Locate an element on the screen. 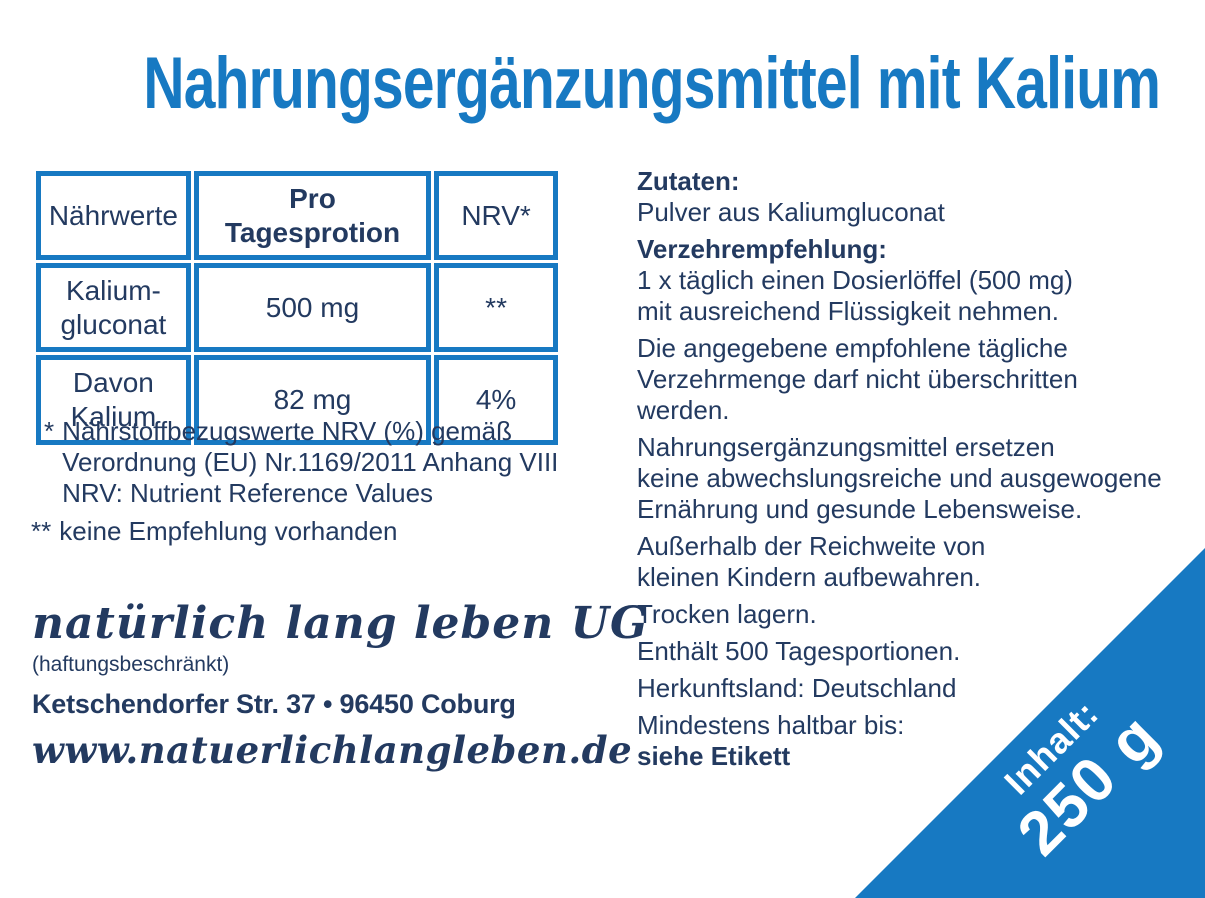 The height and width of the screenshot is (898, 1205). cell-kaliumgluconat-nrv: ** is located at coordinates (496, 308).